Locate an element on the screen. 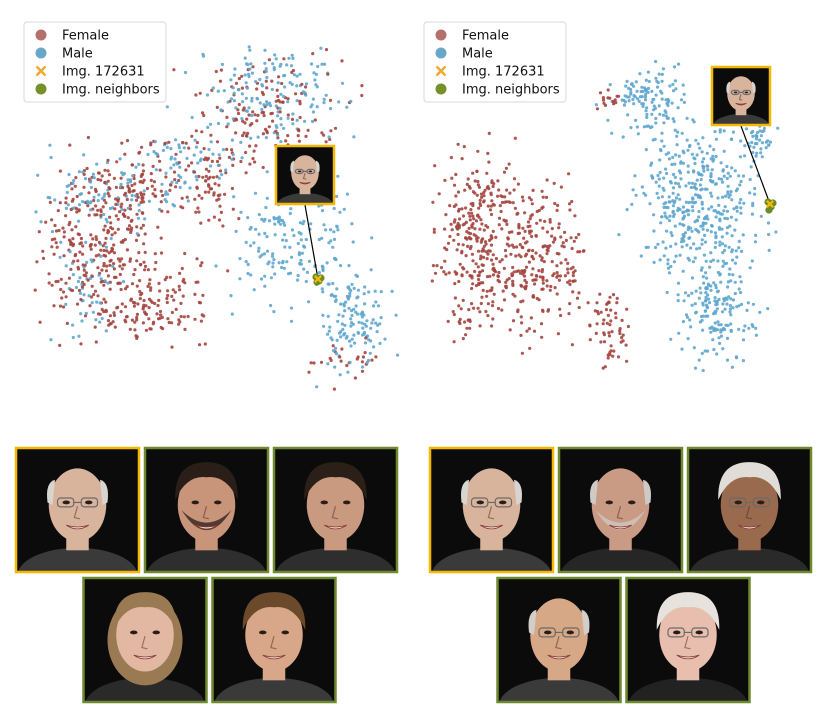 The width and height of the screenshot is (830, 712). legend-label: Male is located at coordinates (477, 54).